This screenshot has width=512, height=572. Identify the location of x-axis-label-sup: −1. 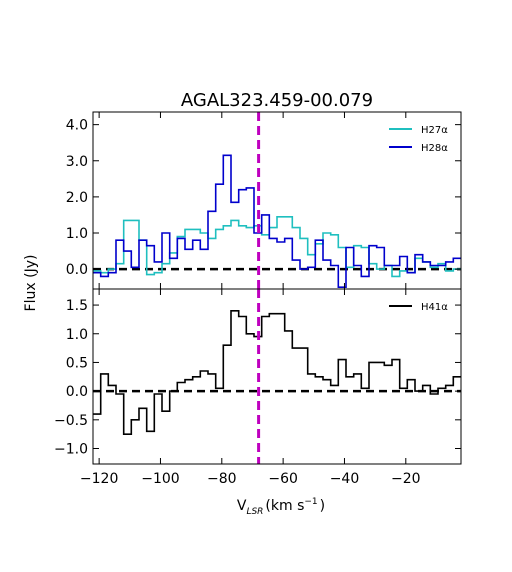
(310, 502).